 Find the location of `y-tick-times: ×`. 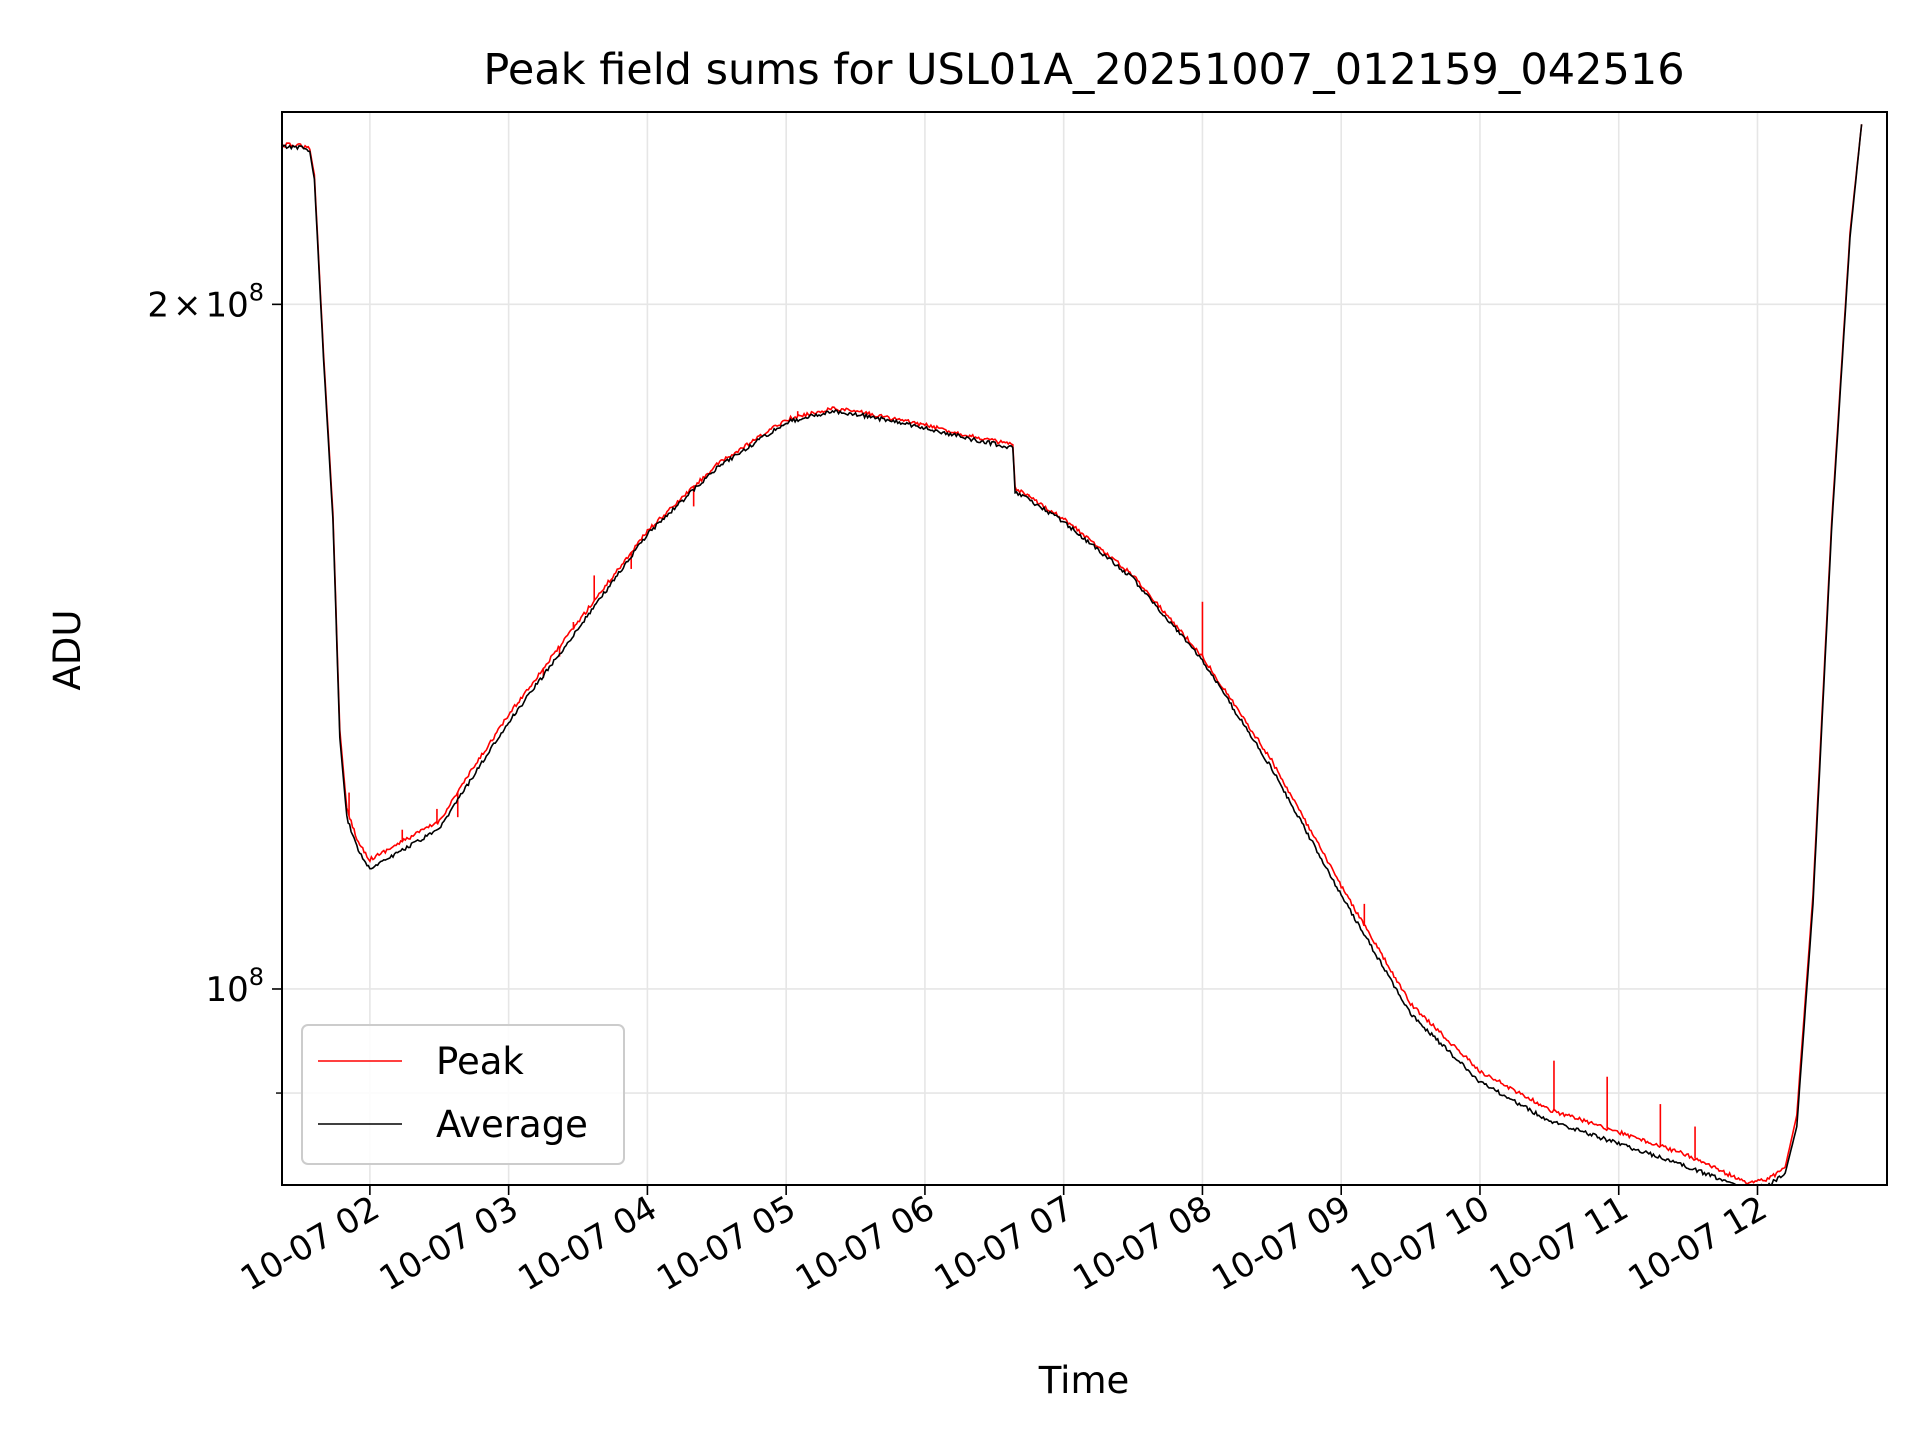

y-tick-times: × is located at coordinates (187, 305).